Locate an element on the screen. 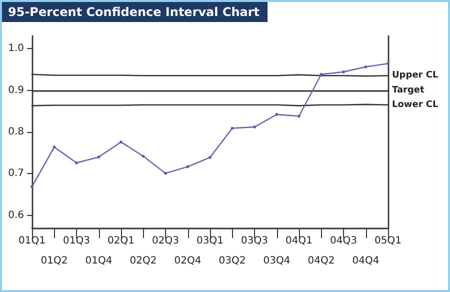 The height and width of the screenshot is (292, 450). chart-title: 95-Percent Confidence Interval Chart is located at coordinates (134, 12).